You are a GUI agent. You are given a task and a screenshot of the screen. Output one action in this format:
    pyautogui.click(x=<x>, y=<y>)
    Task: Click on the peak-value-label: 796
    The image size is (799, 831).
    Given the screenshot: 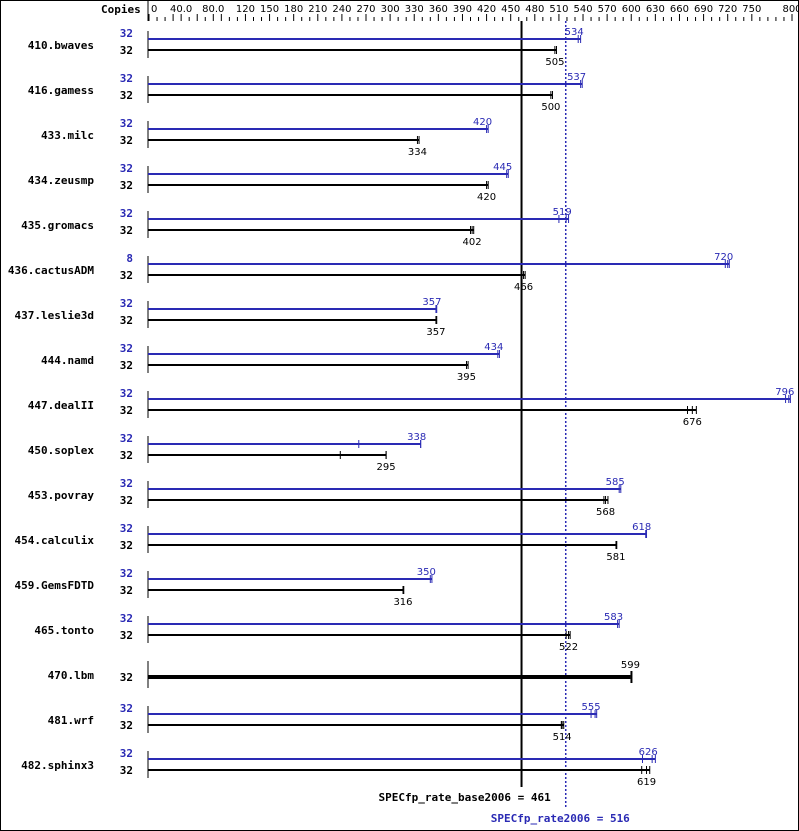 What is the action you would take?
    pyautogui.click(x=784, y=392)
    